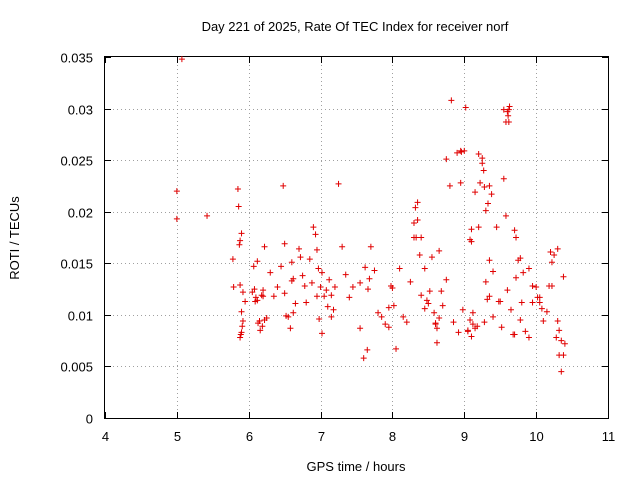 The height and width of the screenshot is (480, 640). I want to click on y-tick-label: 0.025, so click(76, 161).